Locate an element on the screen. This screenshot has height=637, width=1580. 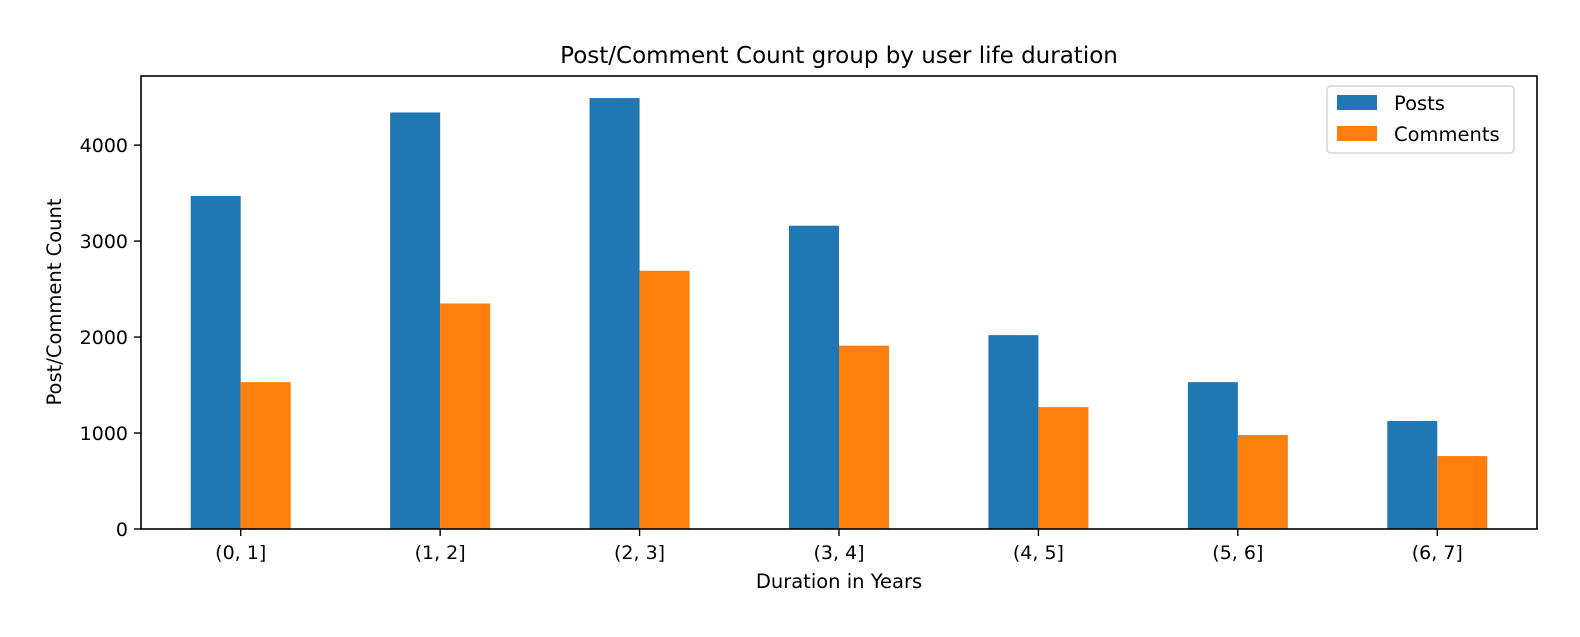
legend: Posts Comments is located at coordinates (1420, 119).